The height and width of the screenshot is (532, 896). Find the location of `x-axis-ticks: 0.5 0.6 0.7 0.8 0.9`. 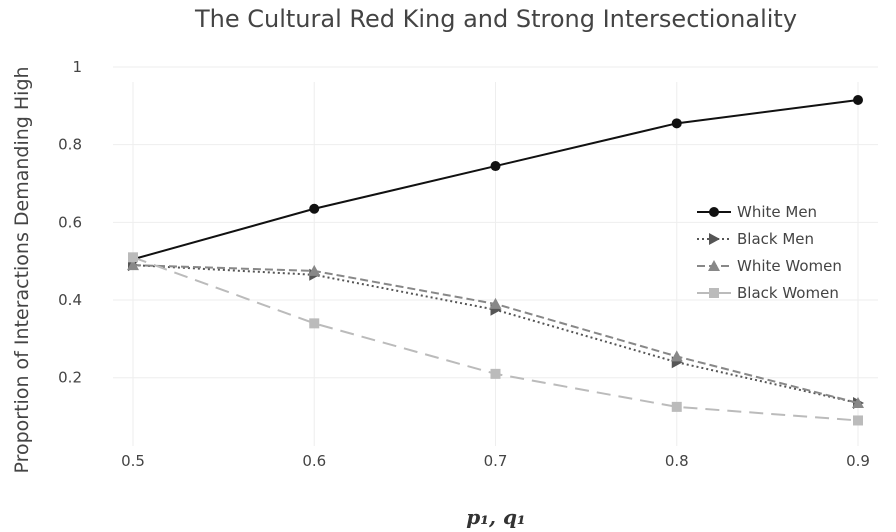

x-axis-ticks: 0.5 0.6 0.7 0.8 0.9 is located at coordinates (495, 461).